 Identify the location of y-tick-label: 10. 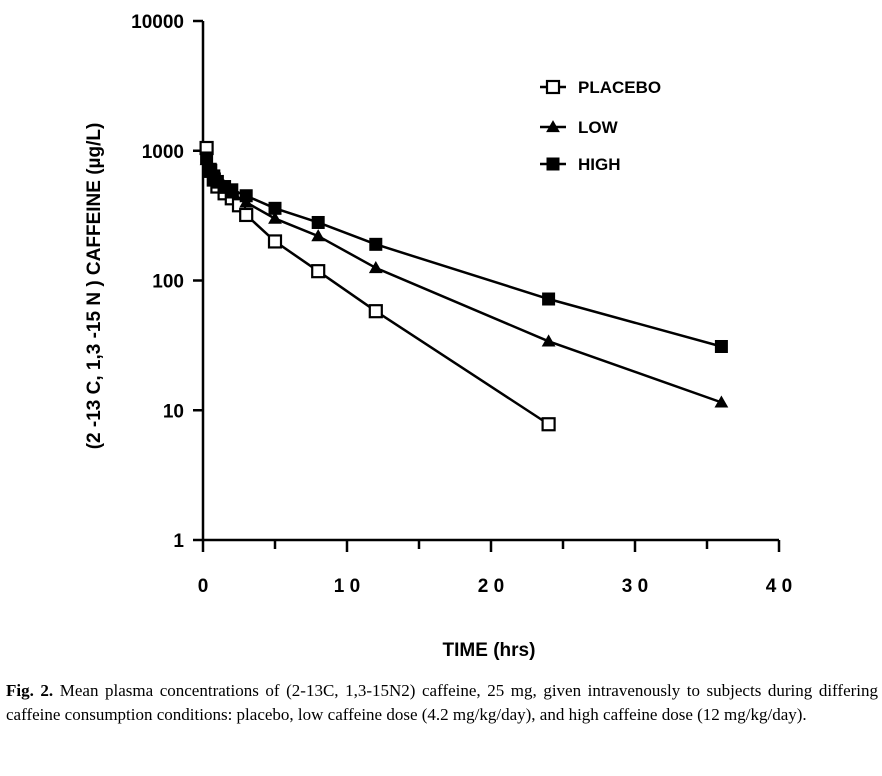
(173, 411).